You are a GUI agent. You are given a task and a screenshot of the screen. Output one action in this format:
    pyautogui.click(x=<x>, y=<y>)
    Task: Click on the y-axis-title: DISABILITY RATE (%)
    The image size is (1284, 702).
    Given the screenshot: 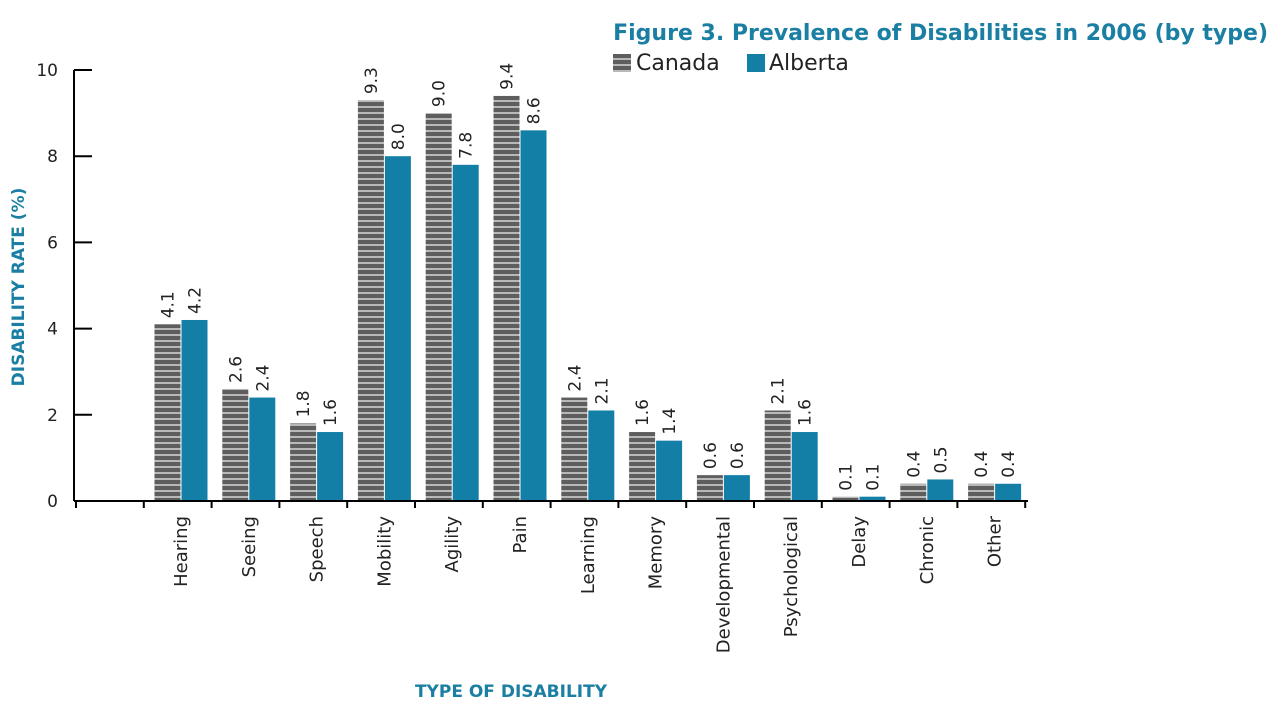 What is the action you would take?
    pyautogui.click(x=19, y=287)
    